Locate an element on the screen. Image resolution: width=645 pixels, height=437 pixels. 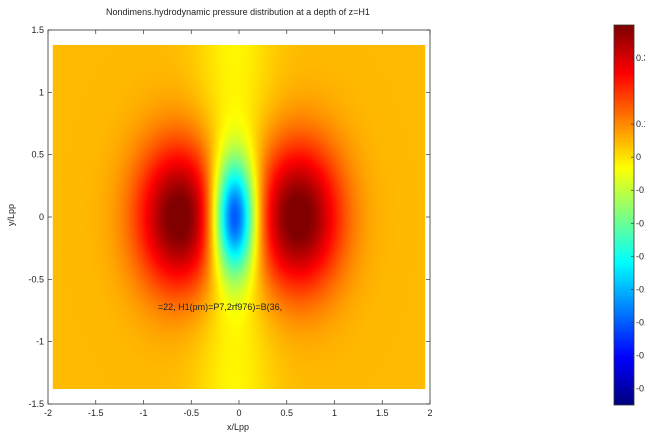
x-tick-label: 1.5 is located at coordinates (382, 413).